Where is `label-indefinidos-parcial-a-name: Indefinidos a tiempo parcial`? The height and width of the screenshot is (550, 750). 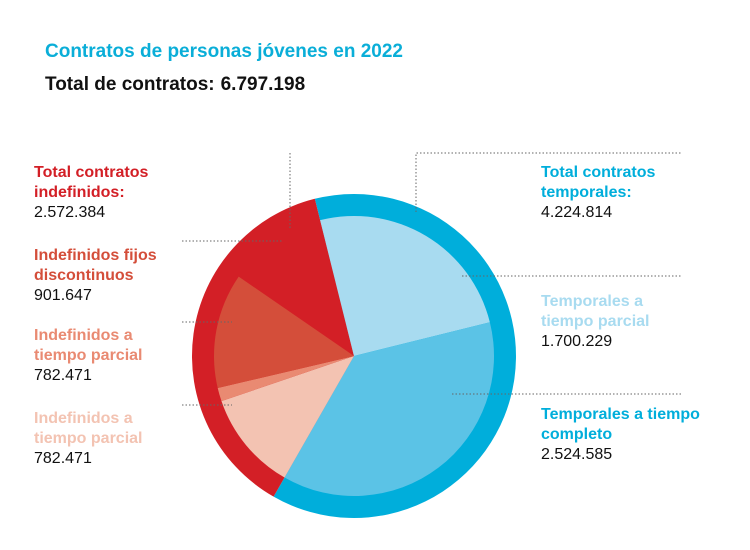 label-indefinidos-parcial-a-name: Indefinidos a tiempo parcial is located at coordinates (88, 345).